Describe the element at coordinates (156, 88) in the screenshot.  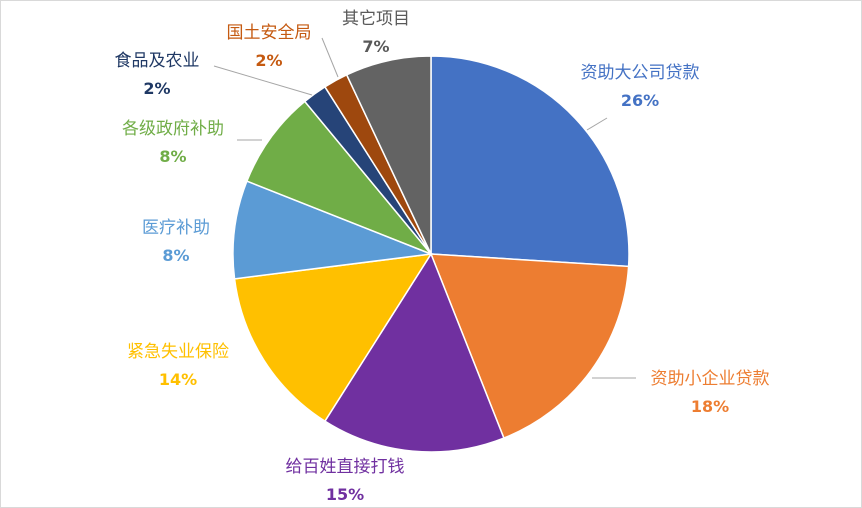
I see `slice-value-6: 2%` at that location.